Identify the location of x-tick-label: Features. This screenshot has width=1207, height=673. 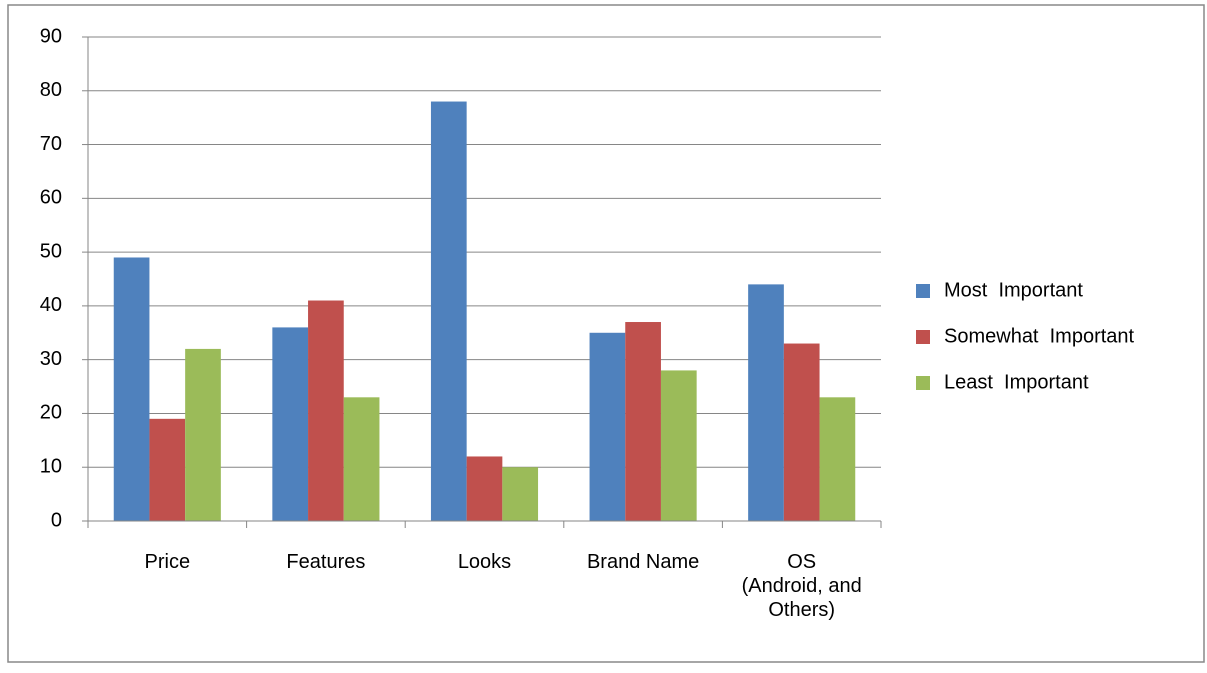
(326, 562).